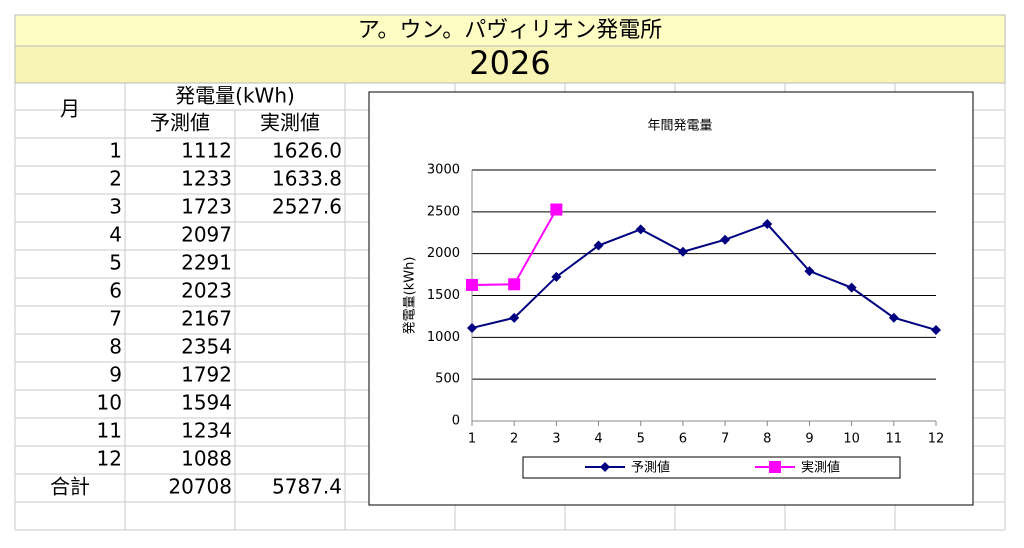  What do you see at coordinates (180, 123) in the screenshot?
I see `column-header: 予測値` at bounding box center [180, 123].